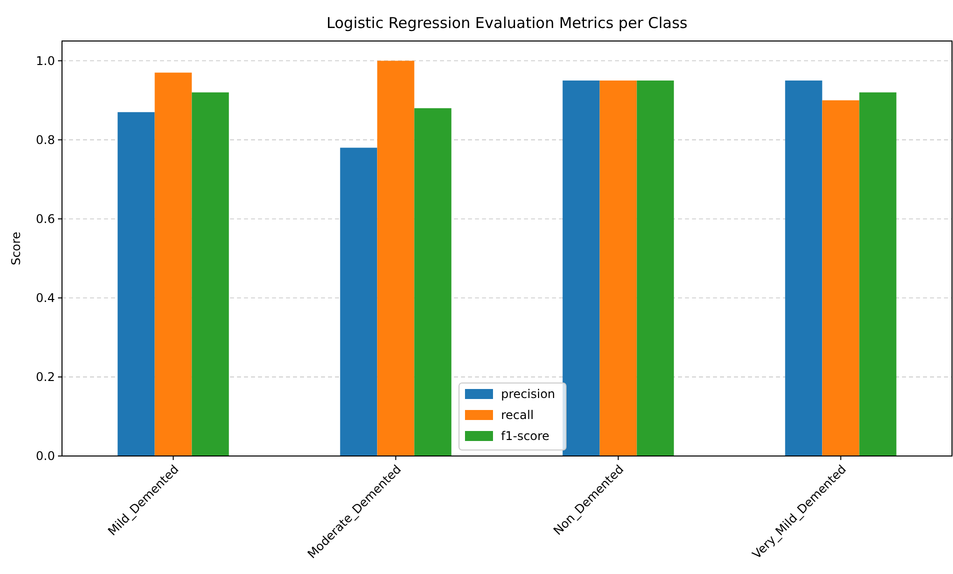 Image resolution: width=953 pixels, height=574 pixels. I want to click on y-tick-label: 0.8, so click(45, 140).